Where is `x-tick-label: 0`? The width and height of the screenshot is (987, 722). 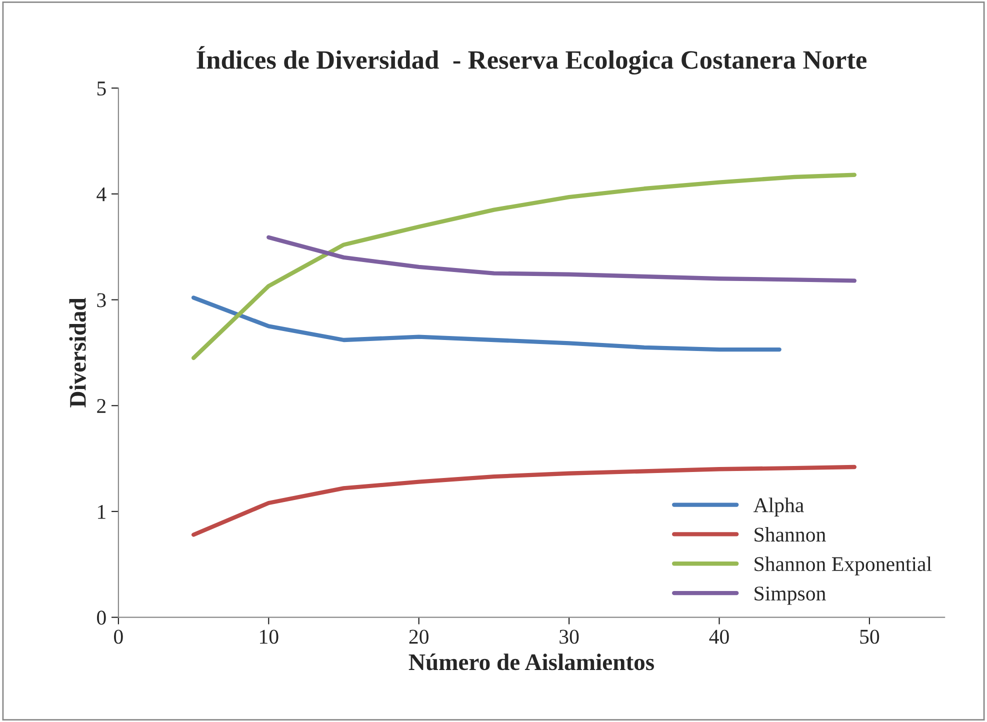 x-tick-label: 0 is located at coordinates (118, 637).